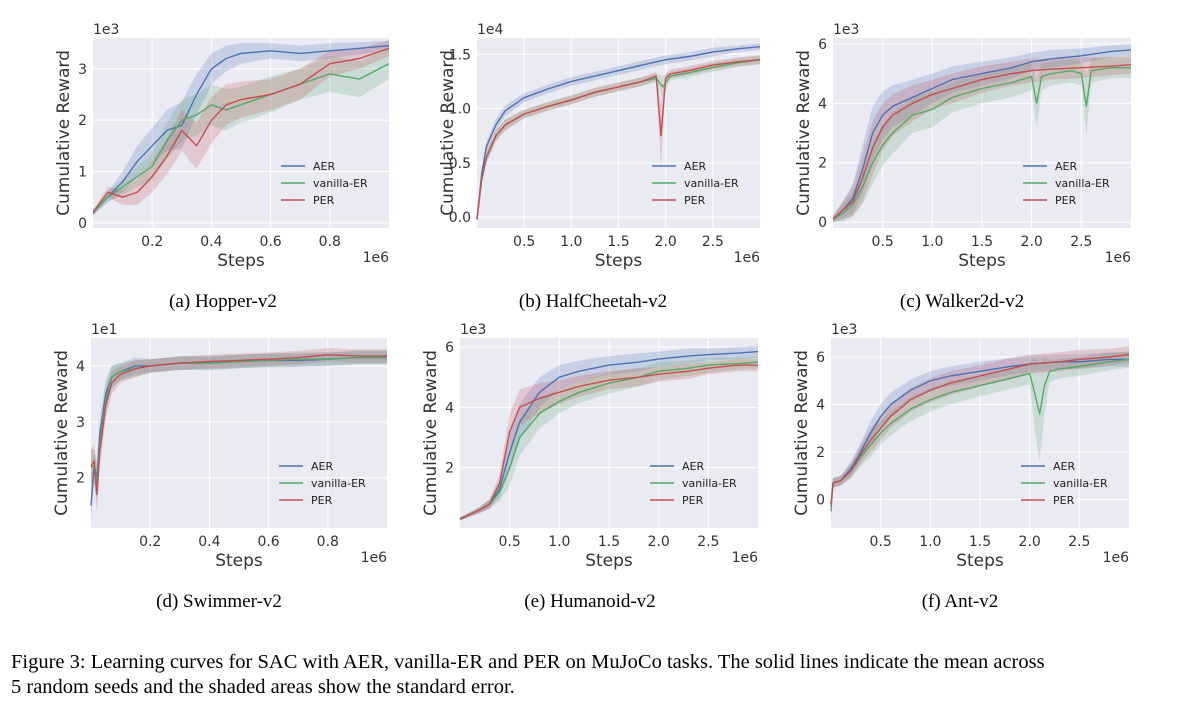 This screenshot has height=708, width=1200. Describe the element at coordinates (150, 542) in the screenshot. I see `x-tick-label: 0.2` at that location.